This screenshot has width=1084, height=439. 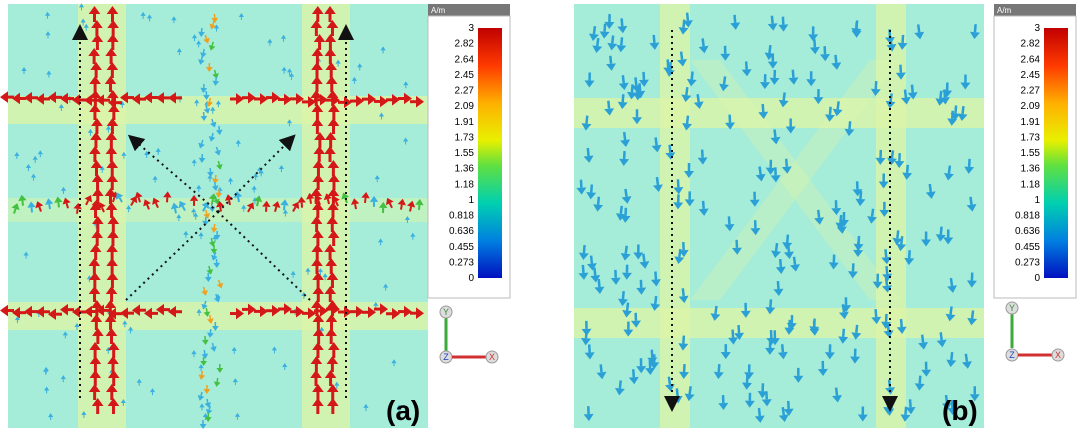 What do you see at coordinates (465, 137) in the screenshot?
I see `colorbar-tick-label: 1.73` at bounding box center [465, 137].